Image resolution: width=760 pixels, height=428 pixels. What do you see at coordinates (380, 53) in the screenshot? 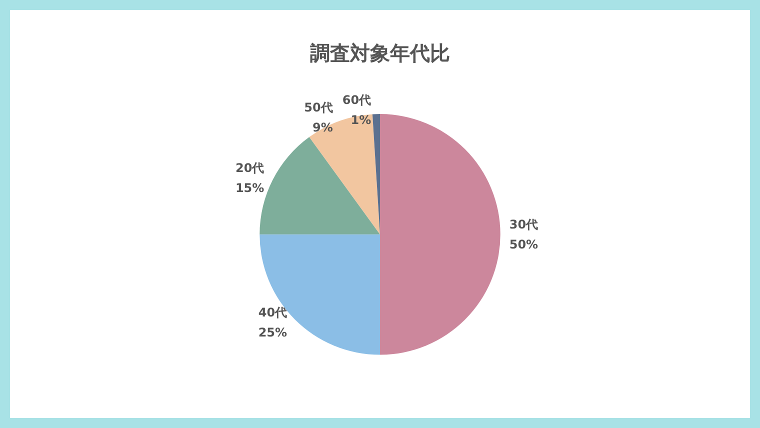
I see `chart-title: 調査対象年代比` at bounding box center [380, 53].